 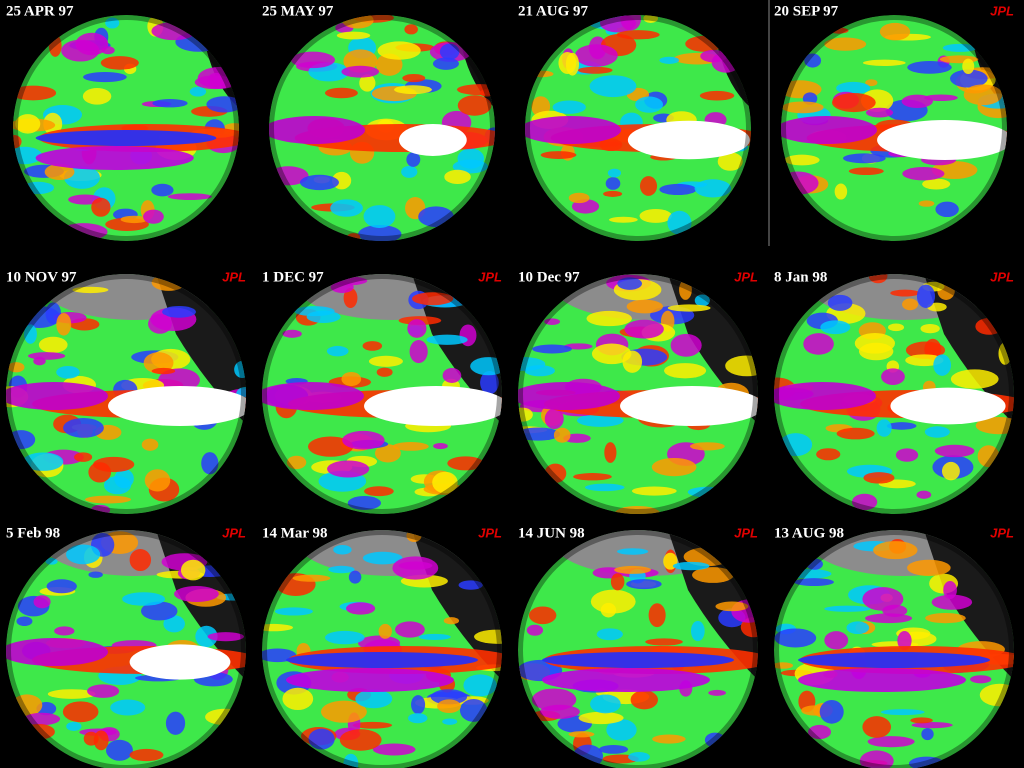 I want to click on date-label: 21 AUG 97, so click(x=553, y=11).